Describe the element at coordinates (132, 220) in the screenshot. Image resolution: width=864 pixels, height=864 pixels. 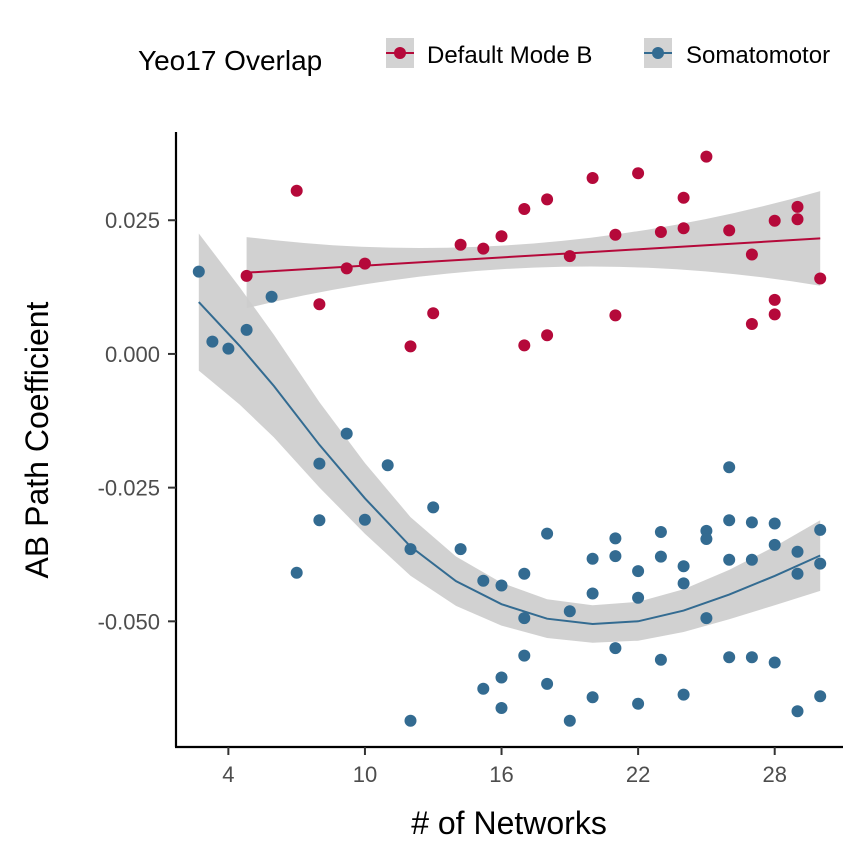
I see `y-tick-label: 0.025` at that location.